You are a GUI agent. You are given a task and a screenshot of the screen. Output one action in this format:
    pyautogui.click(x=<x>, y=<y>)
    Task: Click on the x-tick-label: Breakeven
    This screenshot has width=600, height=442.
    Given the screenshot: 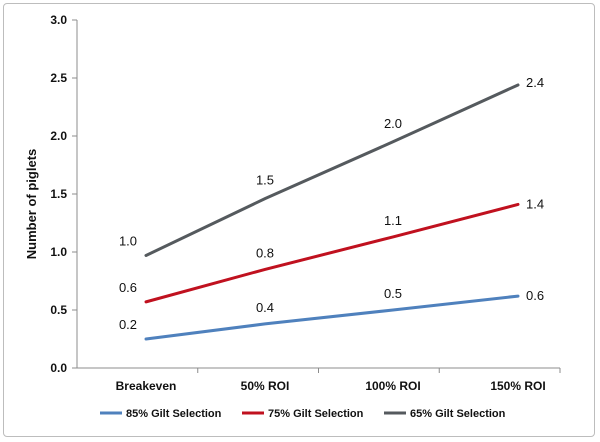 What is the action you would take?
    pyautogui.click(x=146, y=386)
    